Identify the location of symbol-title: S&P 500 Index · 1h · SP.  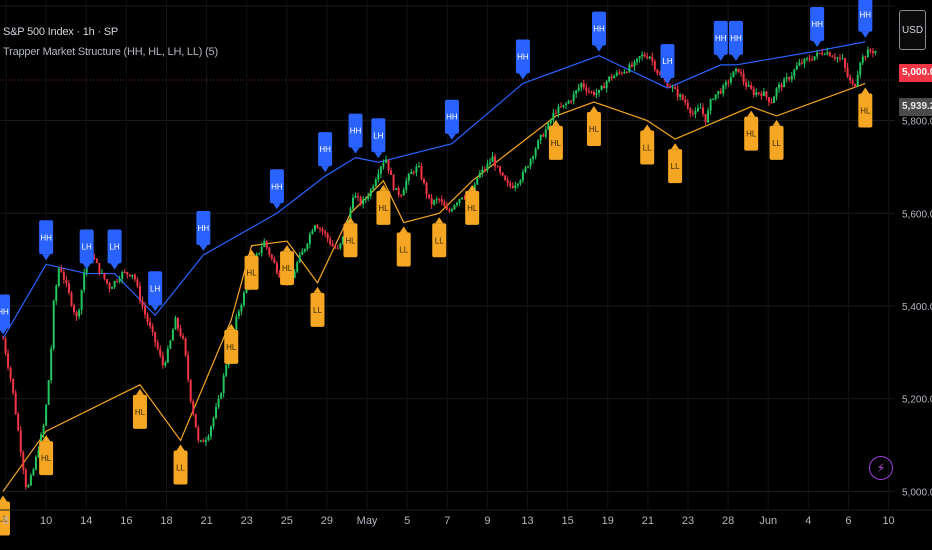
(61, 32).